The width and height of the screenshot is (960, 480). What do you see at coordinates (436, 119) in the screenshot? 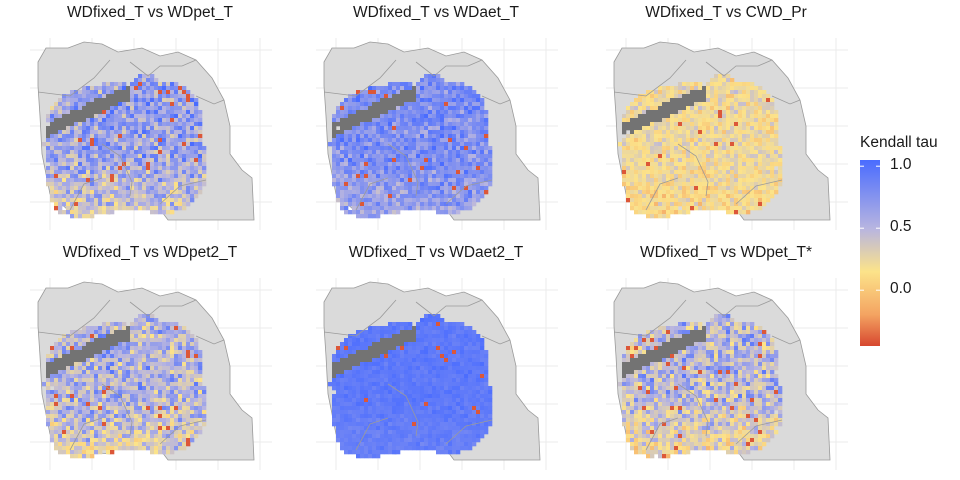
I see `map-panel: WDfixed_T vs WDaet_T` at bounding box center [436, 119].